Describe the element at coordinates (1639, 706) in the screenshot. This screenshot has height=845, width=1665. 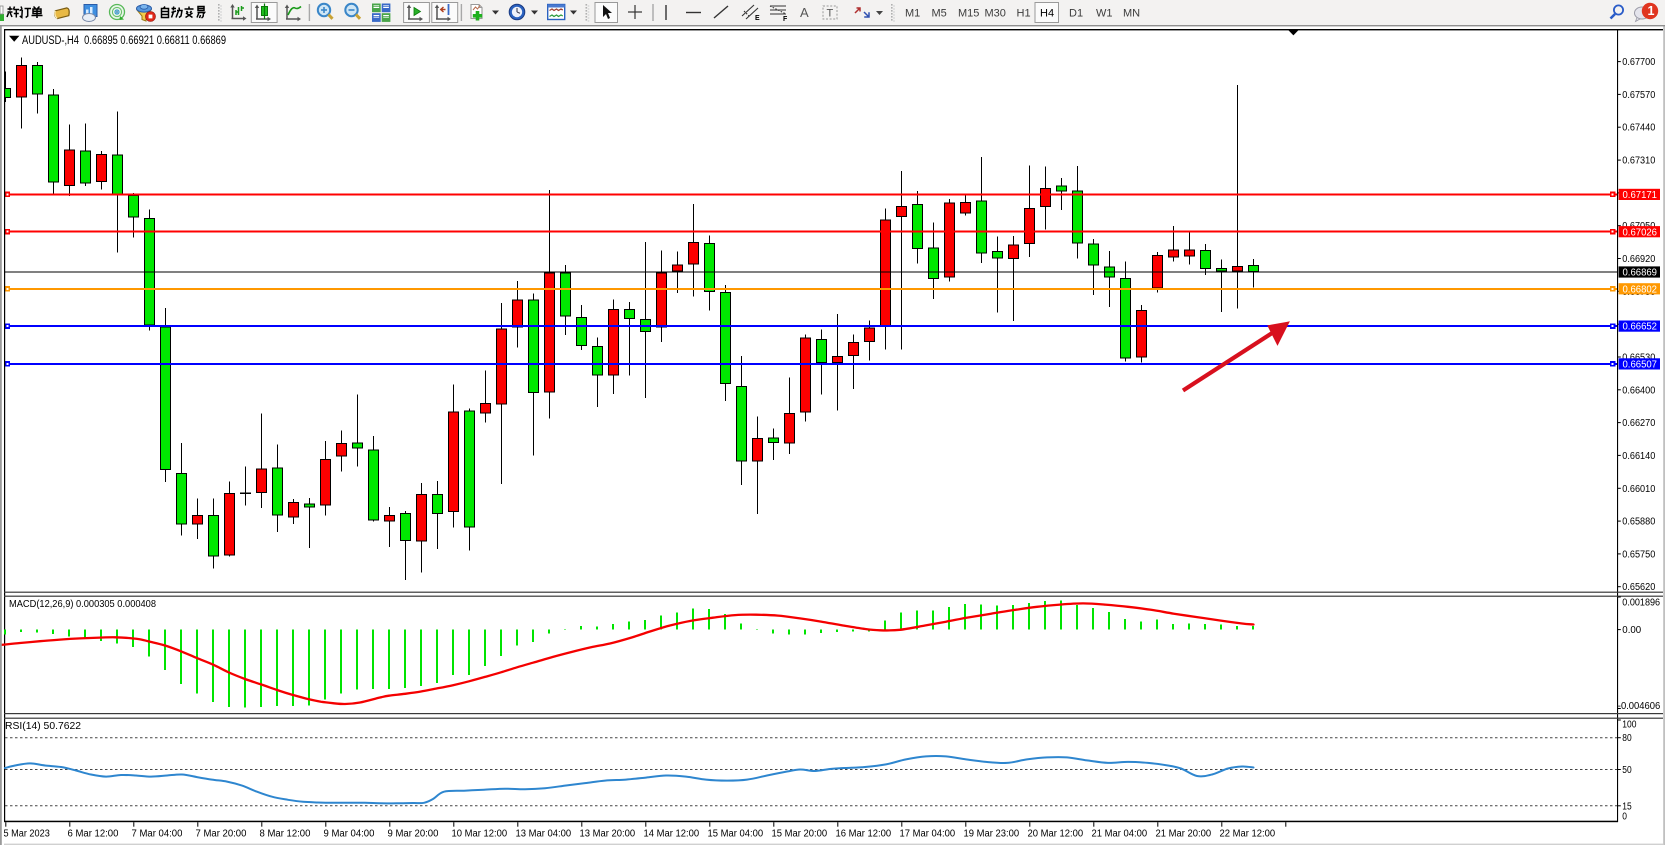
I see `svg-text: -0.004606` at that location.